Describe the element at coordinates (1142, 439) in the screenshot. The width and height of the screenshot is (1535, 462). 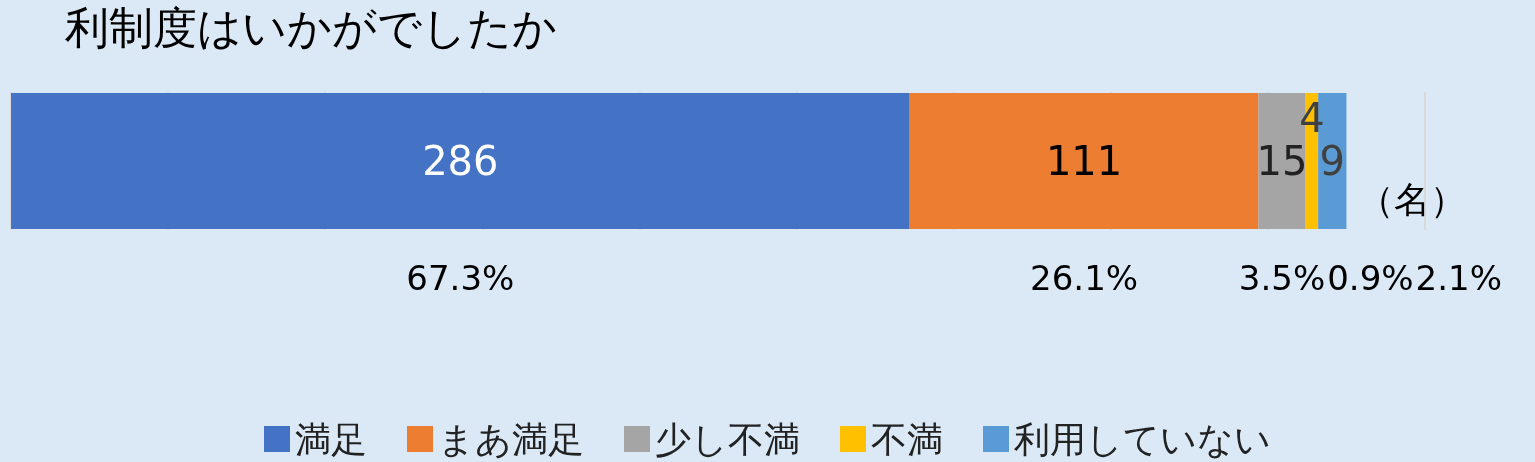
I see `legend-label: 利用していない` at that location.